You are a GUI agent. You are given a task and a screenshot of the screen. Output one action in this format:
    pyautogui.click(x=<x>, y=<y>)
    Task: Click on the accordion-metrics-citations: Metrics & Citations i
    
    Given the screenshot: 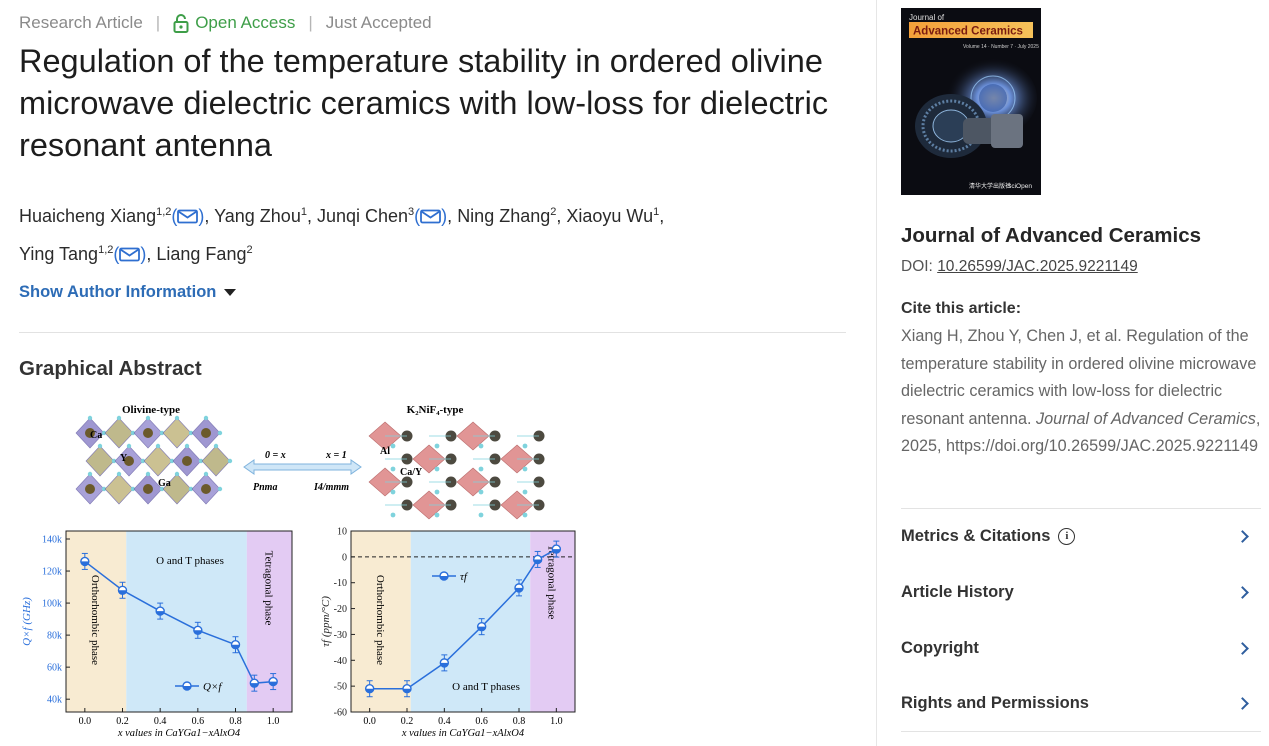 What is the action you would take?
    pyautogui.click(x=1077, y=536)
    